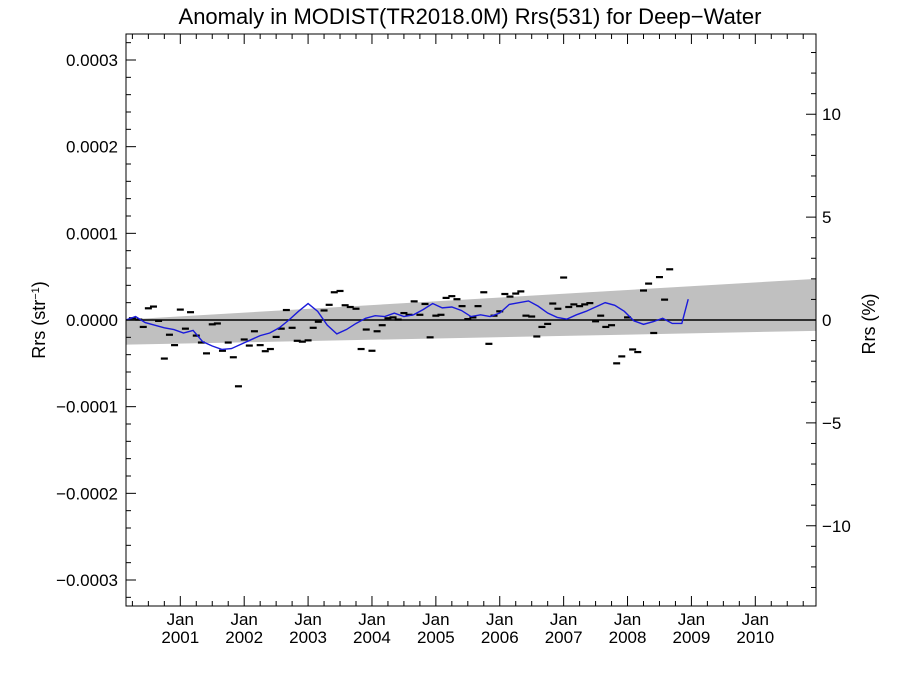  What do you see at coordinates (826, 217) in the screenshot?
I see `y-right-tick-label: 5` at bounding box center [826, 217].